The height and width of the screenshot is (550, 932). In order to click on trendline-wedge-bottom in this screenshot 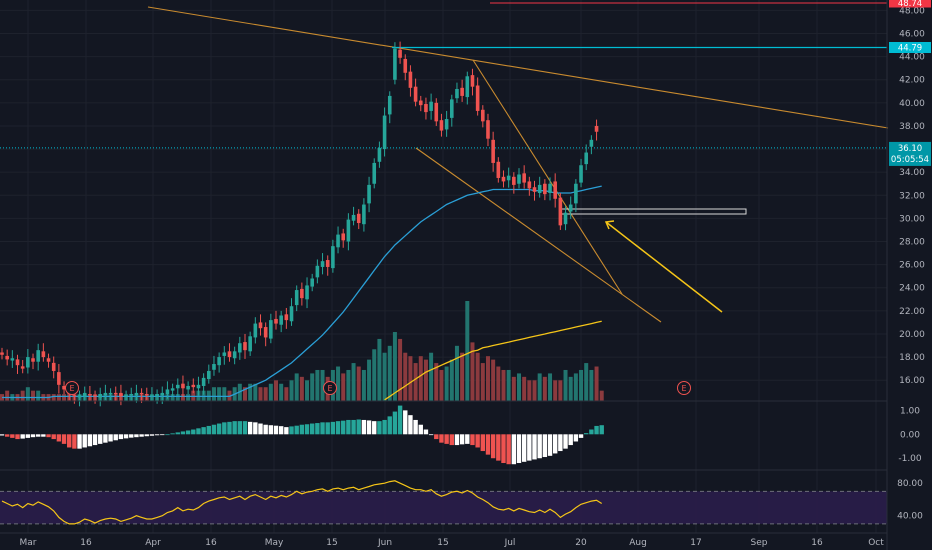, I will do `click(538, 235)`.